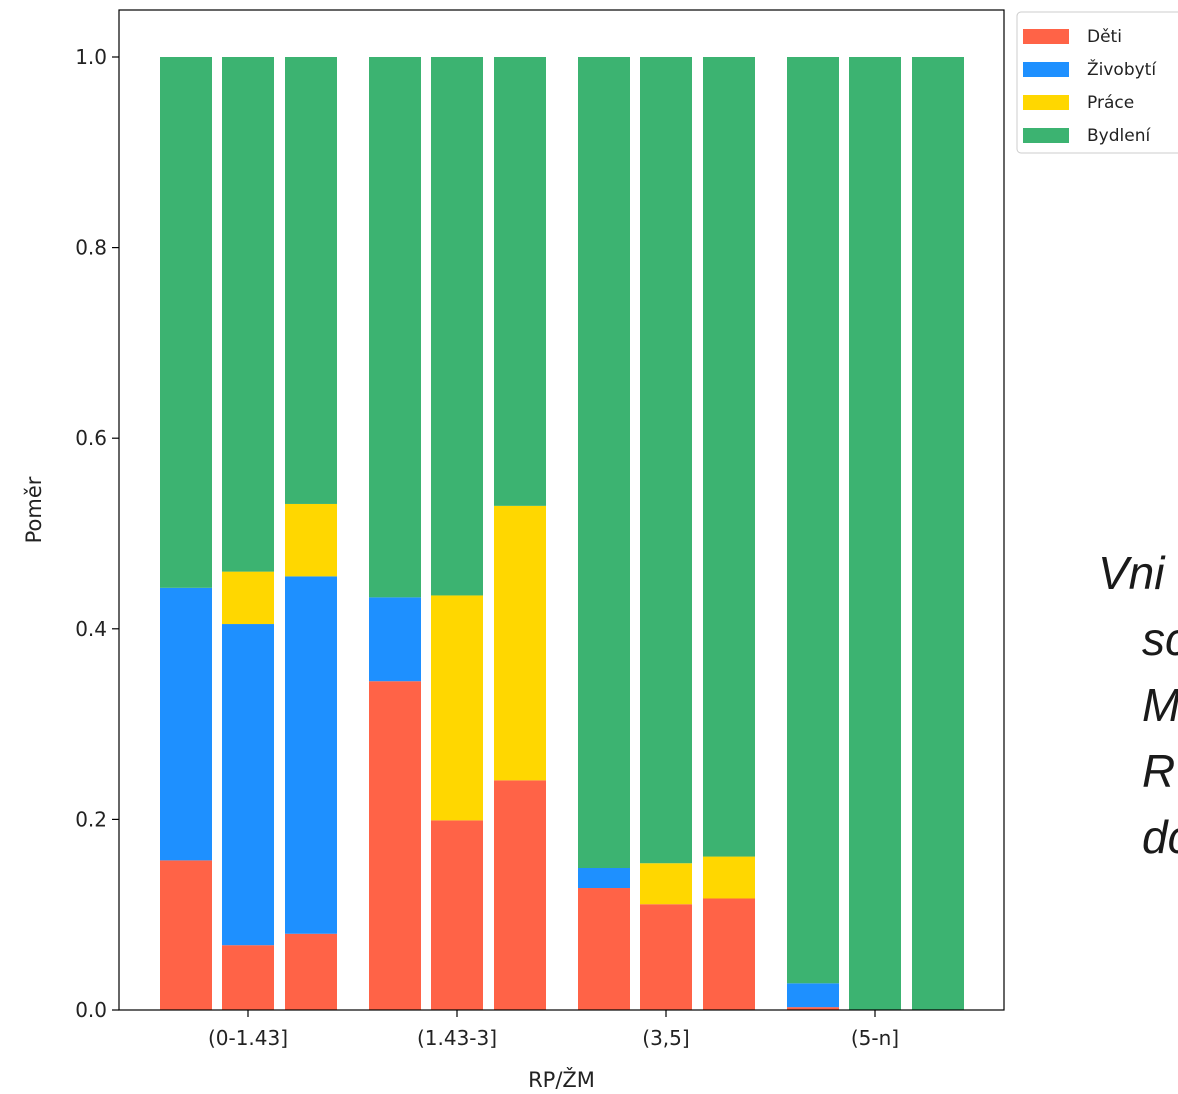  What do you see at coordinates (91, 629) in the screenshot?
I see `y-tick-label: 0.4` at bounding box center [91, 629].